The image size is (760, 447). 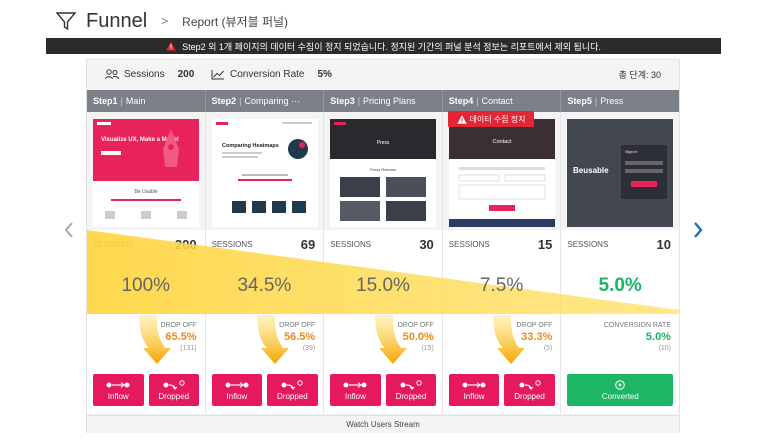 What do you see at coordinates (658, 337) in the screenshot?
I see `conversion-rate-percent: 5.0%` at bounding box center [658, 337].